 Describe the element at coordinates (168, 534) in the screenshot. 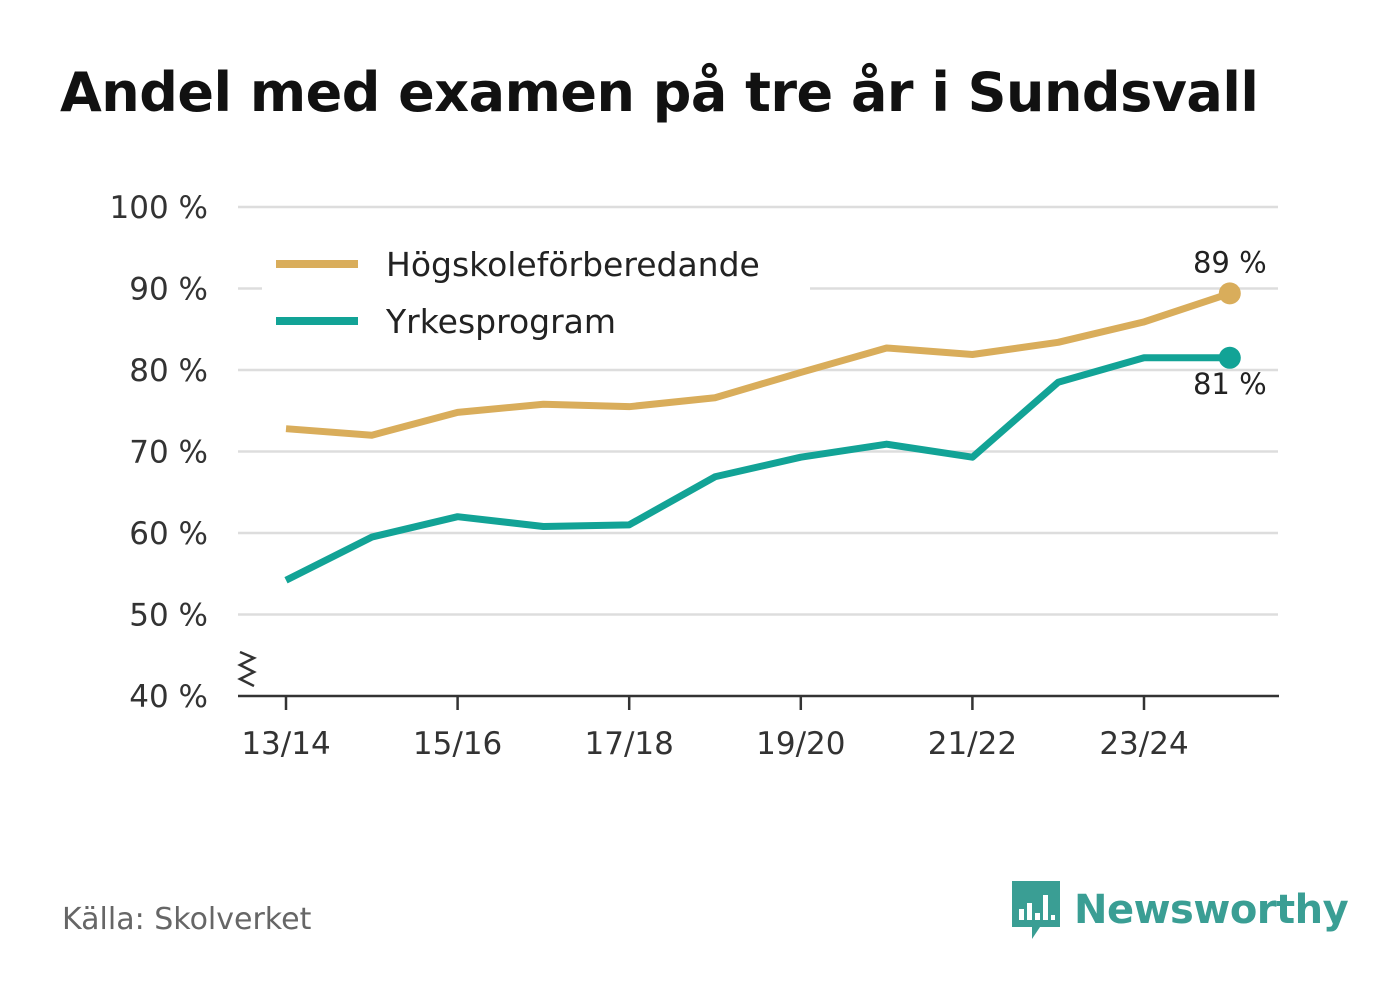

I see `y-tick-label: 60 %` at that location.